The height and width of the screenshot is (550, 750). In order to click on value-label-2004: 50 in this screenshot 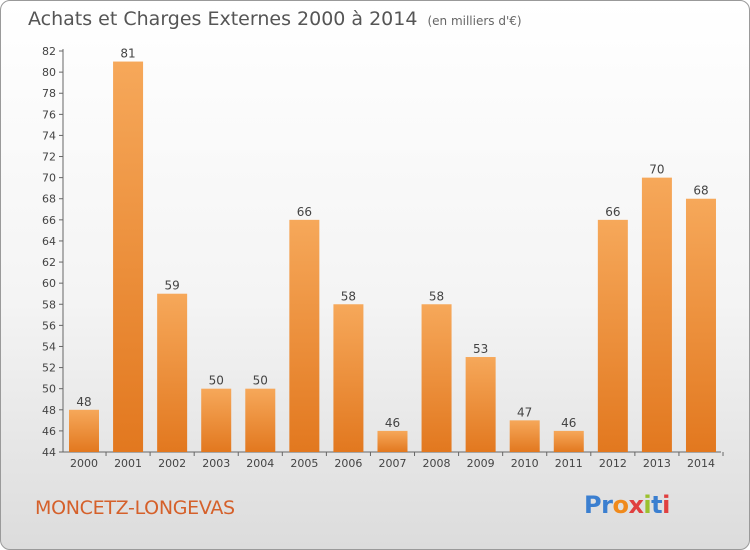, I will do `click(260, 381)`.